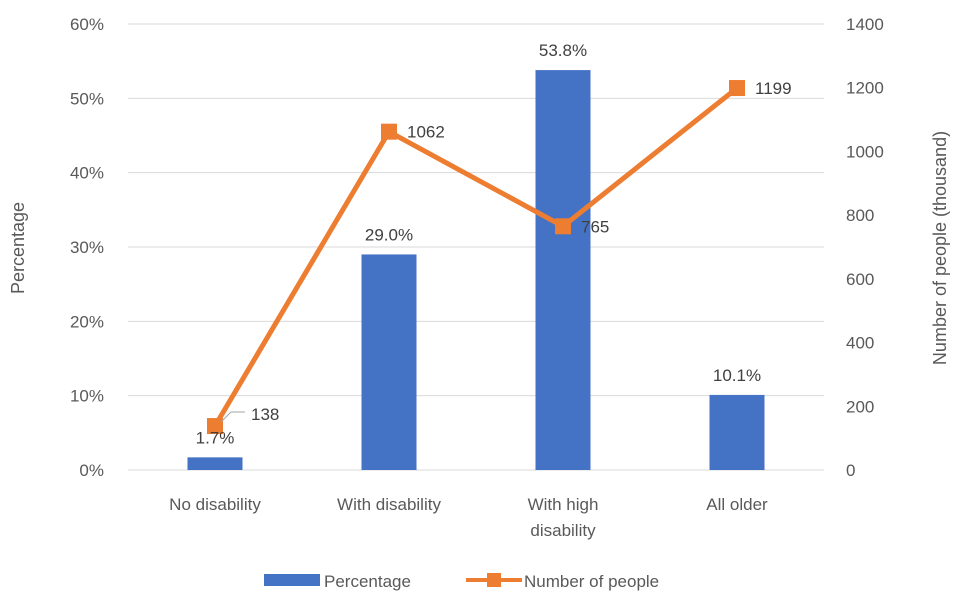 The height and width of the screenshot is (595, 954). What do you see at coordinates (860, 406) in the screenshot?
I see `y-tick-label-right: 200` at bounding box center [860, 406].